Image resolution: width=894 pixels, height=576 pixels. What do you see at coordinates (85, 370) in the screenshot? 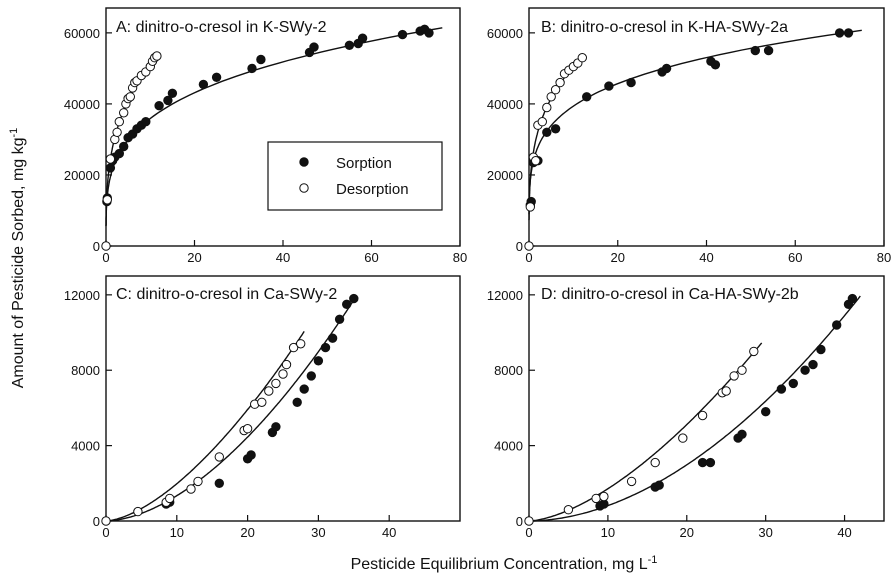
I see `panel-c-y-tick-label: 8000` at bounding box center [85, 370].